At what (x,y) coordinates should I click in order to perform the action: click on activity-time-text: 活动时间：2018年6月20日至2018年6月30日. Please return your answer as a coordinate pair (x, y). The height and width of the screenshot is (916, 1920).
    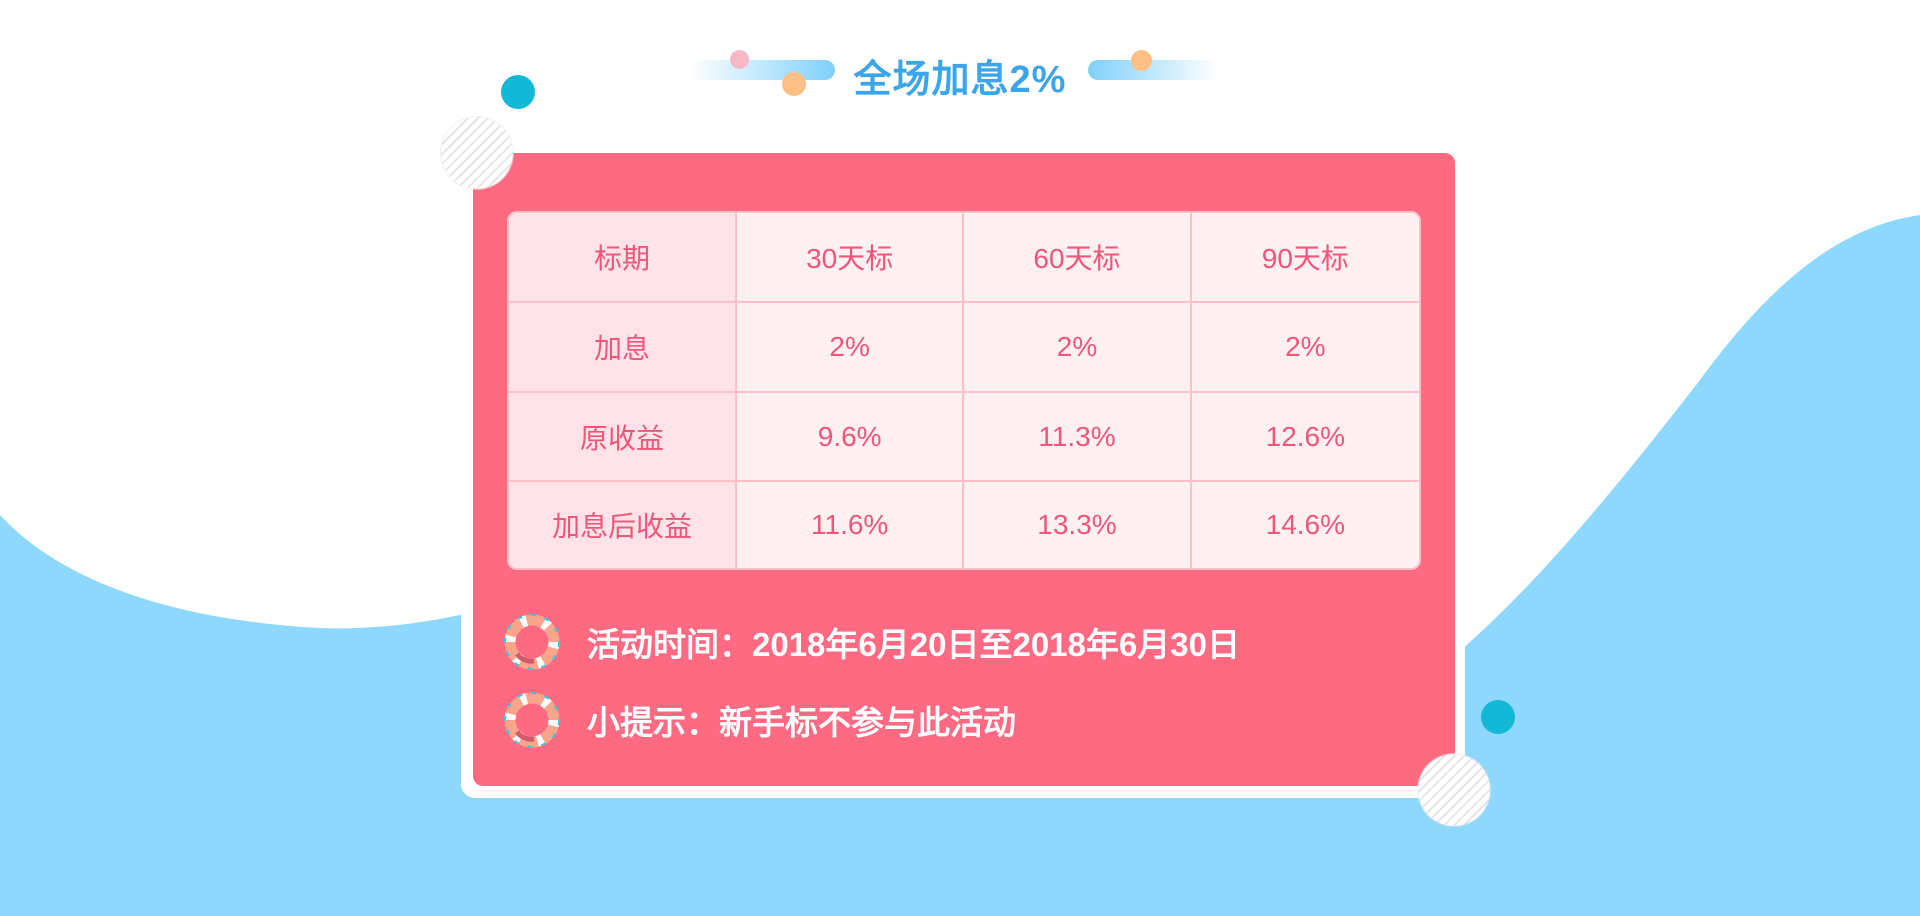
    Looking at the image, I should click on (913, 642).